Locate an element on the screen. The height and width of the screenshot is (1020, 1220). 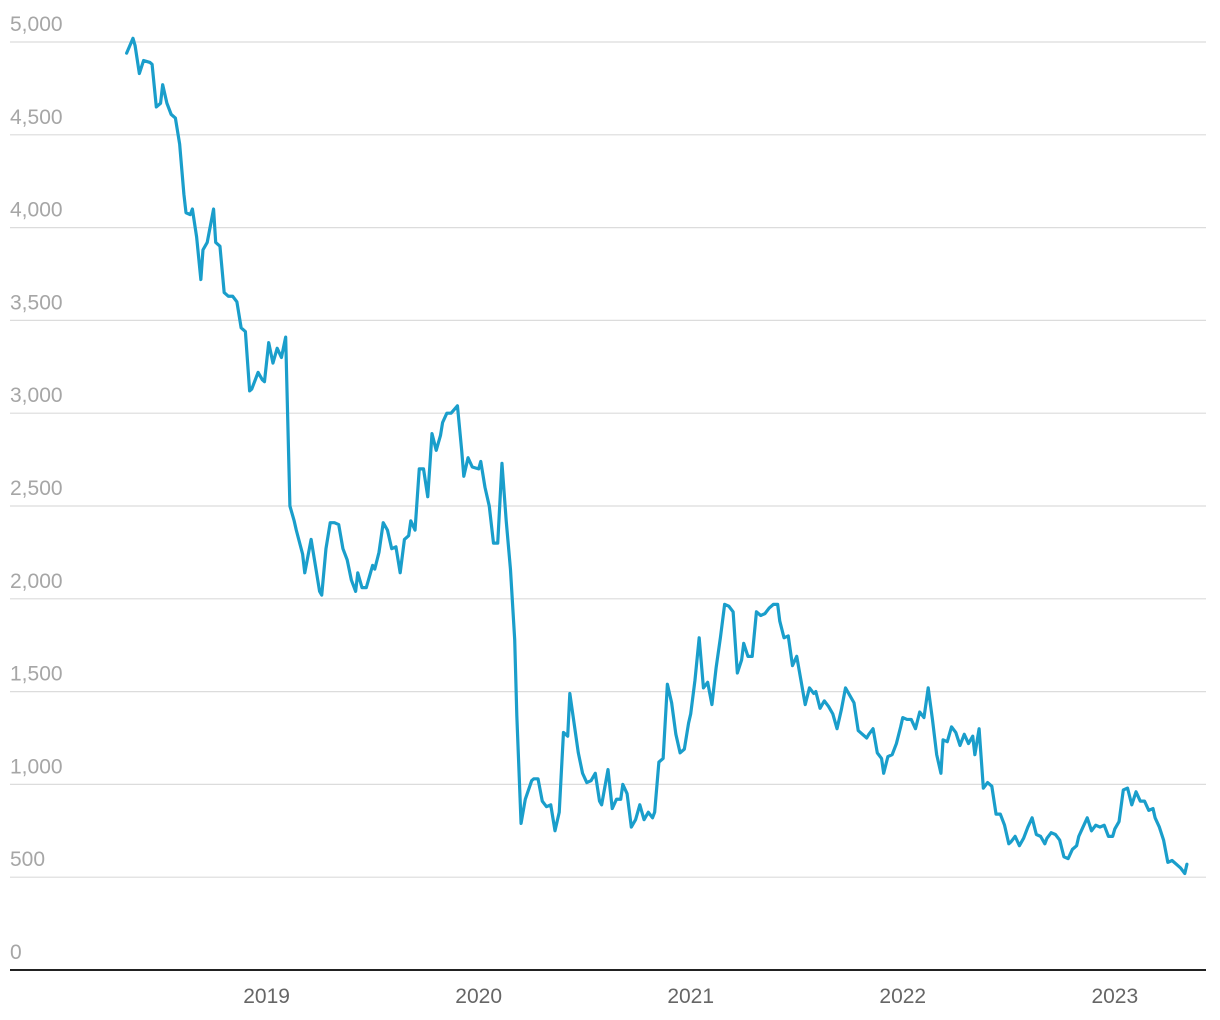
x-tick-label: 2022 is located at coordinates (902, 996).